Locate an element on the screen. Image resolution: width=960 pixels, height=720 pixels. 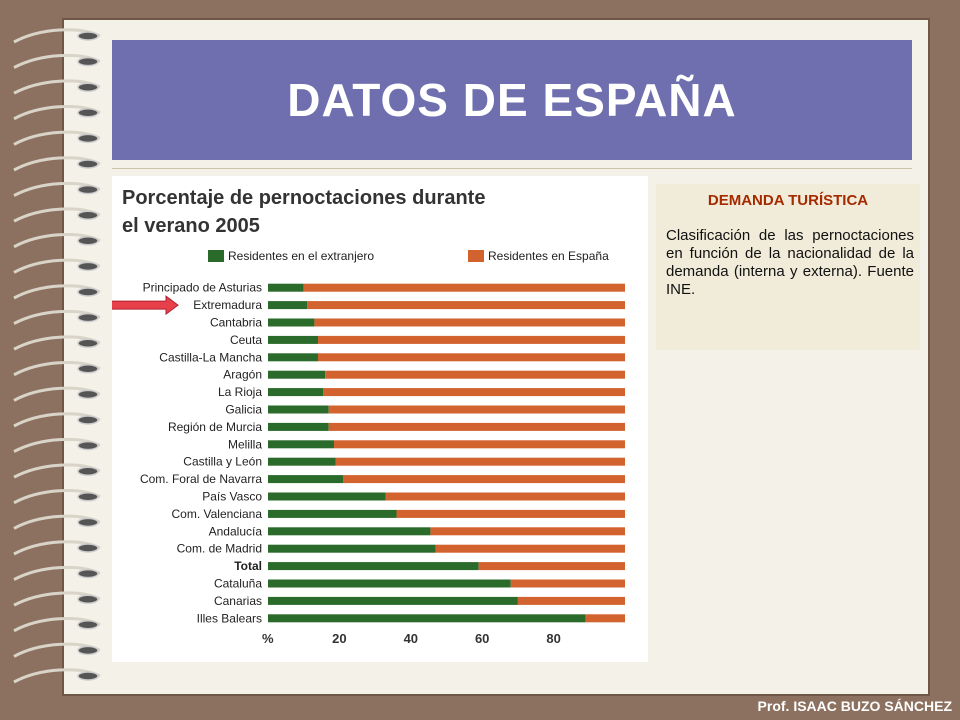
category-label: Aragón is located at coordinates (242, 375).